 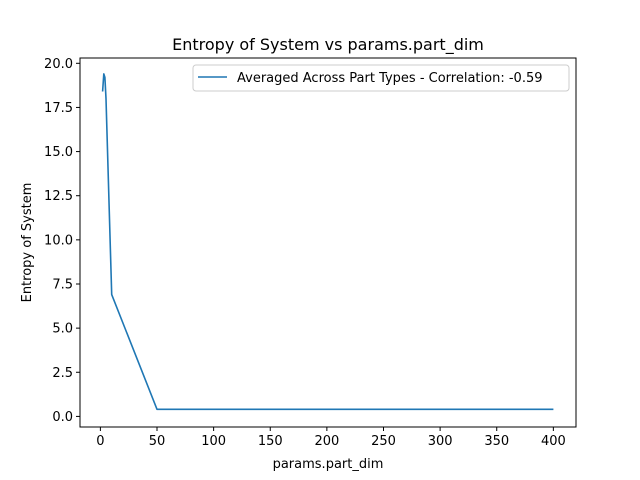 What do you see at coordinates (496, 441) in the screenshot?
I see `x-tick-label: 350` at bounding box center [496, 441].